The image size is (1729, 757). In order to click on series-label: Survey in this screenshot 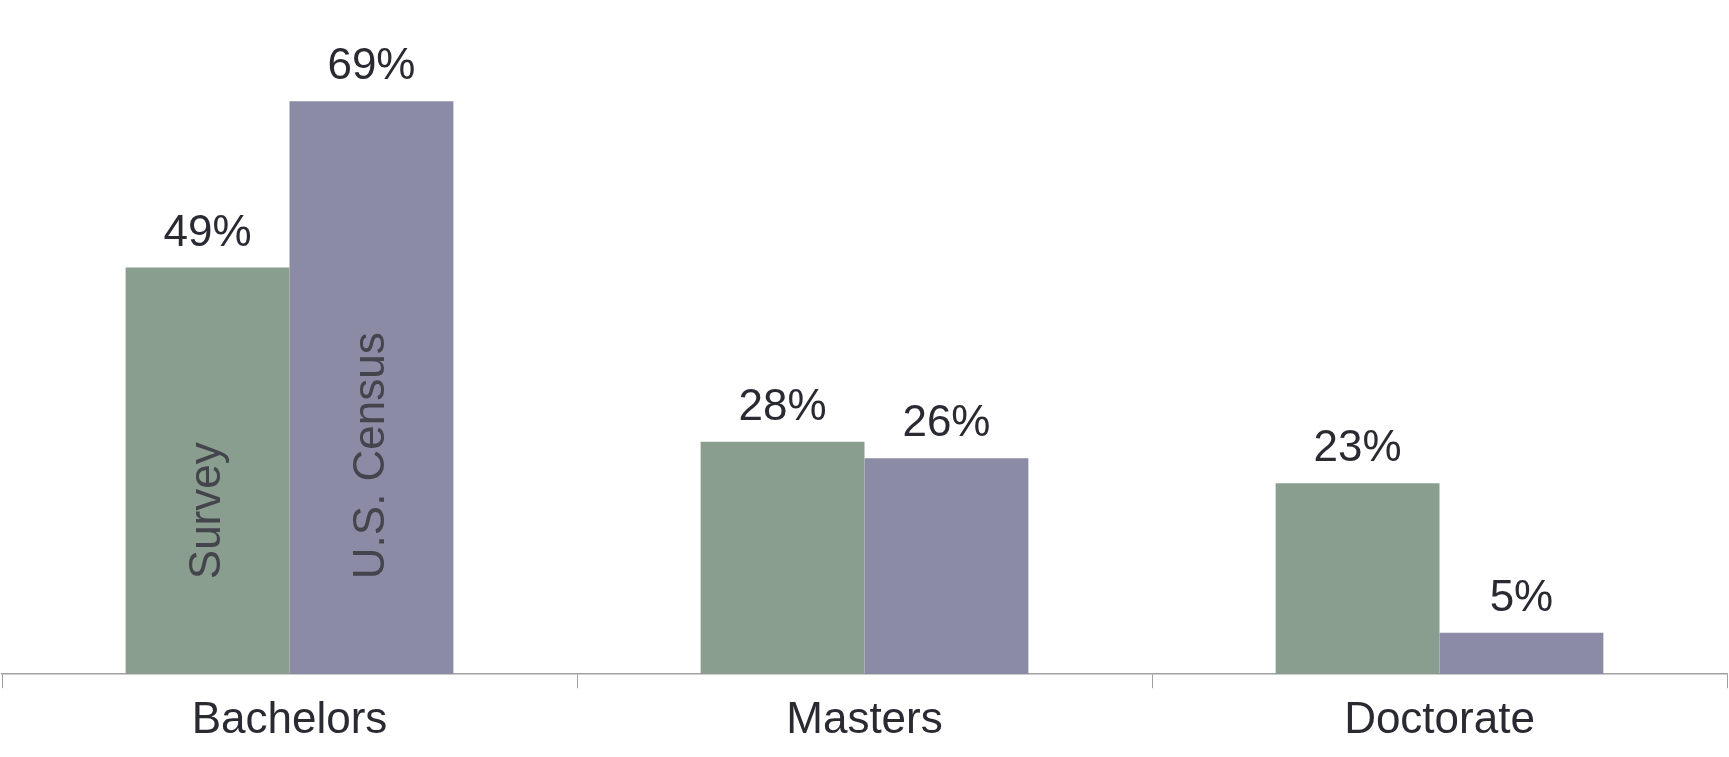, I will do `click(204, 511)`.